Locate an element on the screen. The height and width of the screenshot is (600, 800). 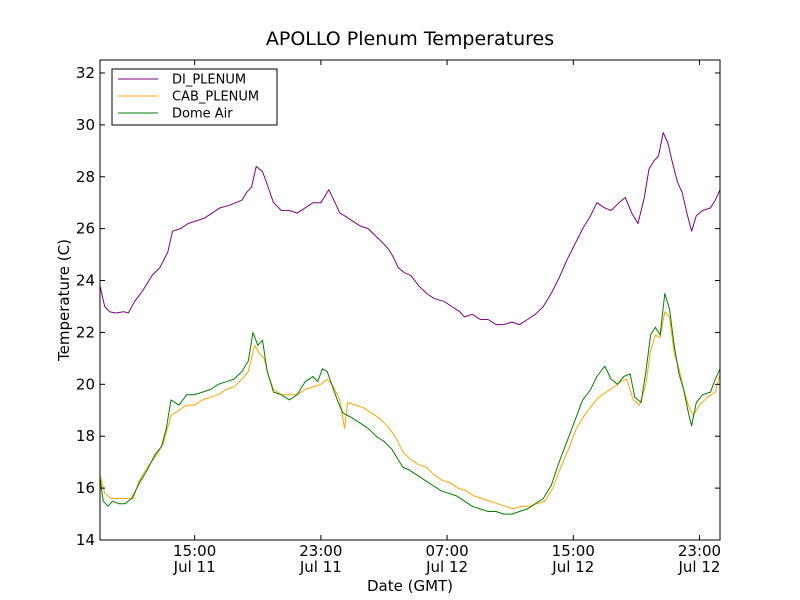
y-tick-label: 14 is located at coordinates (85, 540).